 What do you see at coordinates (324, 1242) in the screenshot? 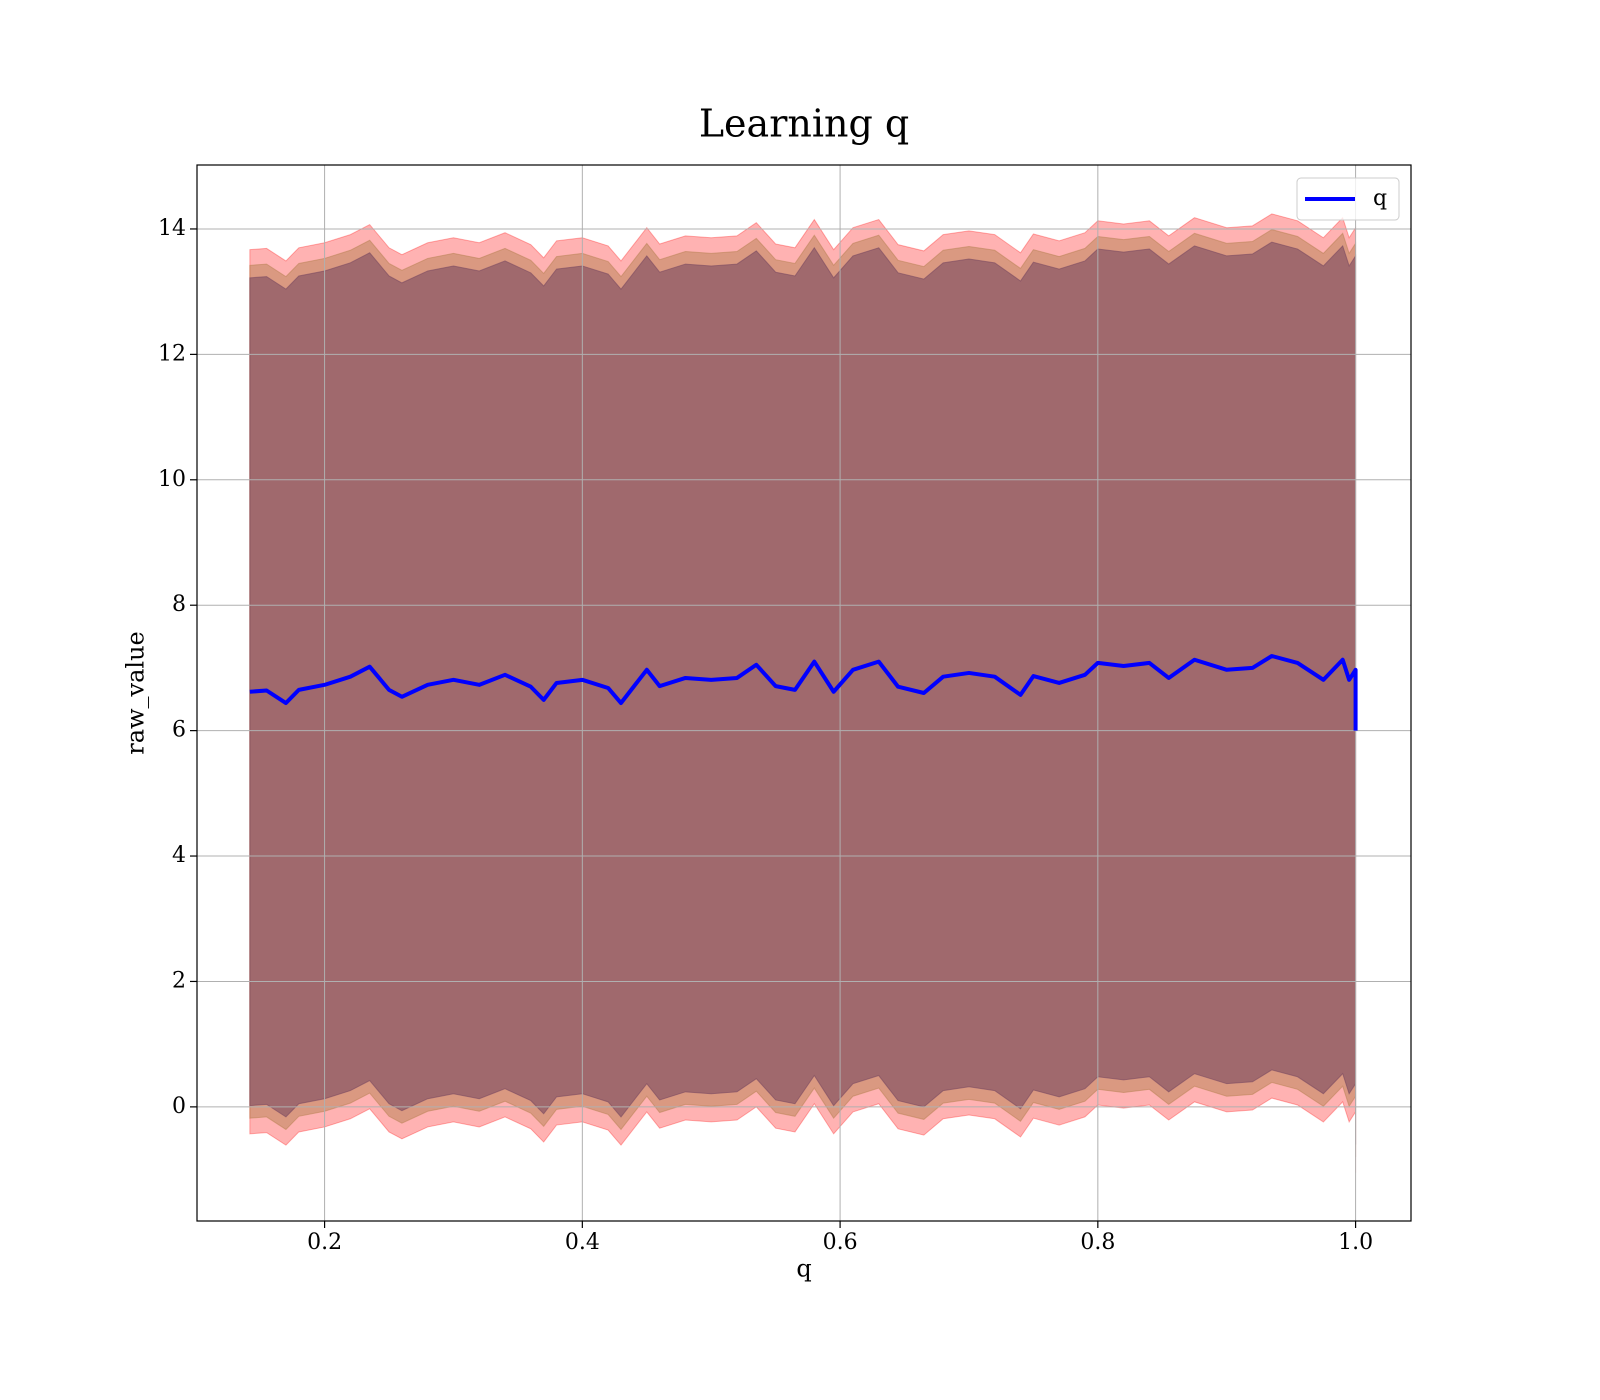
I see `x-tick-label: 0.2` at bounding box center [324, 1242].